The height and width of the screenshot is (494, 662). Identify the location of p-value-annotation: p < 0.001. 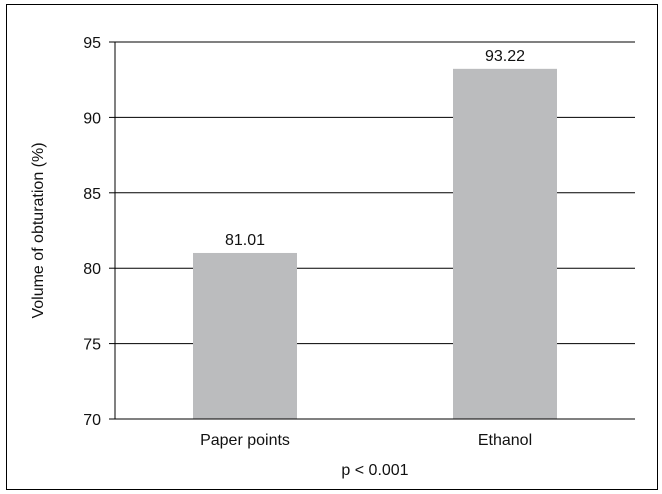
(374, 470).